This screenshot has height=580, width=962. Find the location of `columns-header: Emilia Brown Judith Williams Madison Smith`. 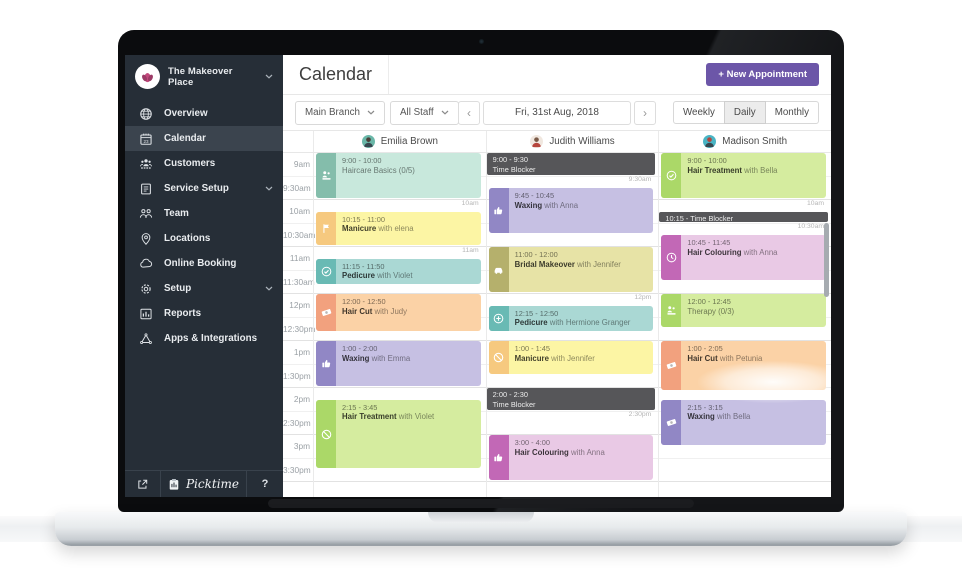

columns-header: Emilia Brown Judith Williams Madison Smith is located at coordinates (557, 142).